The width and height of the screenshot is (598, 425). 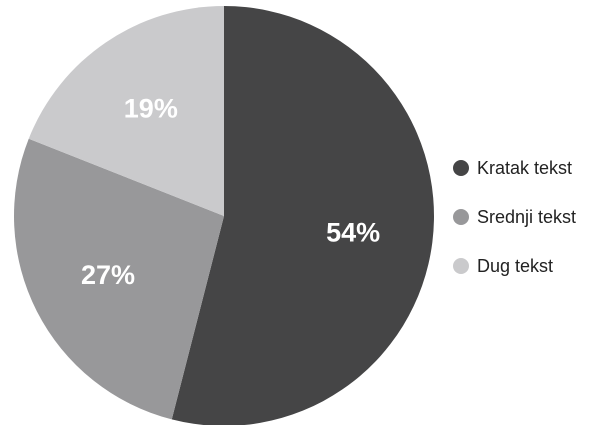 I want to click on legend-label-kratak-tekst: Kratak tekst, so click(x=525, y=167).